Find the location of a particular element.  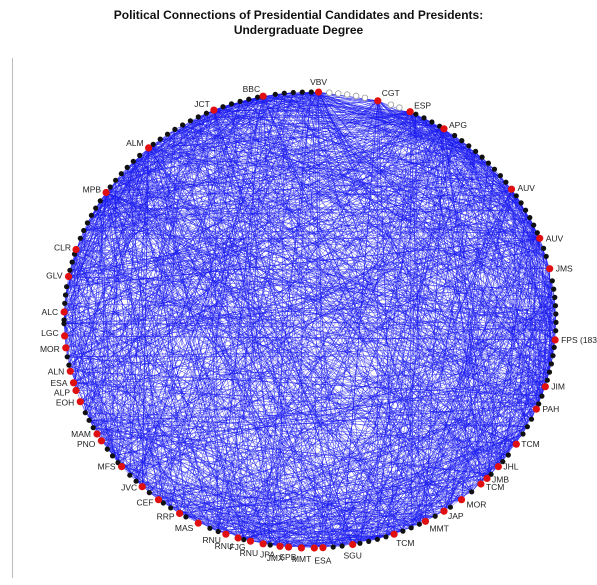

node-label: PNO is located at coordinates (86, 444).